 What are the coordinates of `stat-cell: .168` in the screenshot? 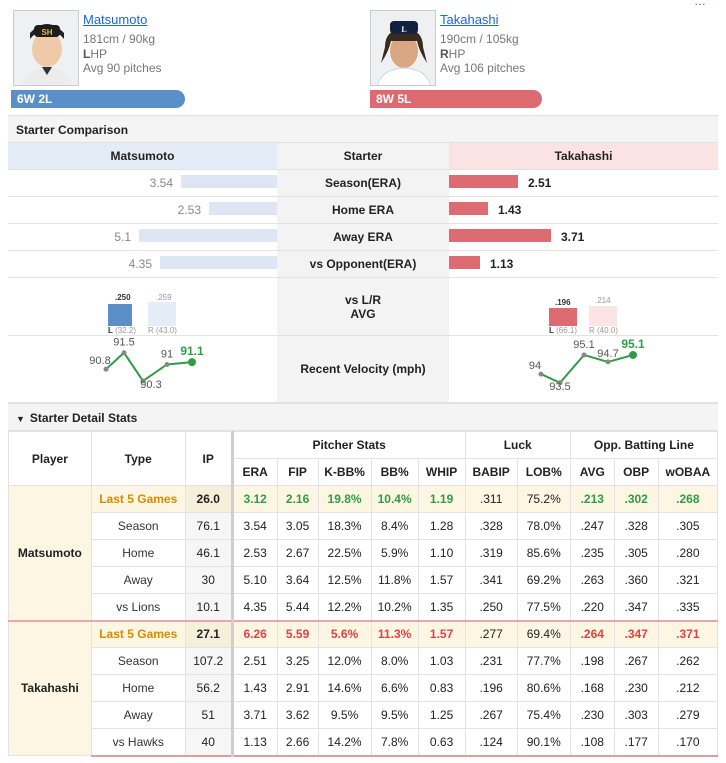 It's located at (592, 688).